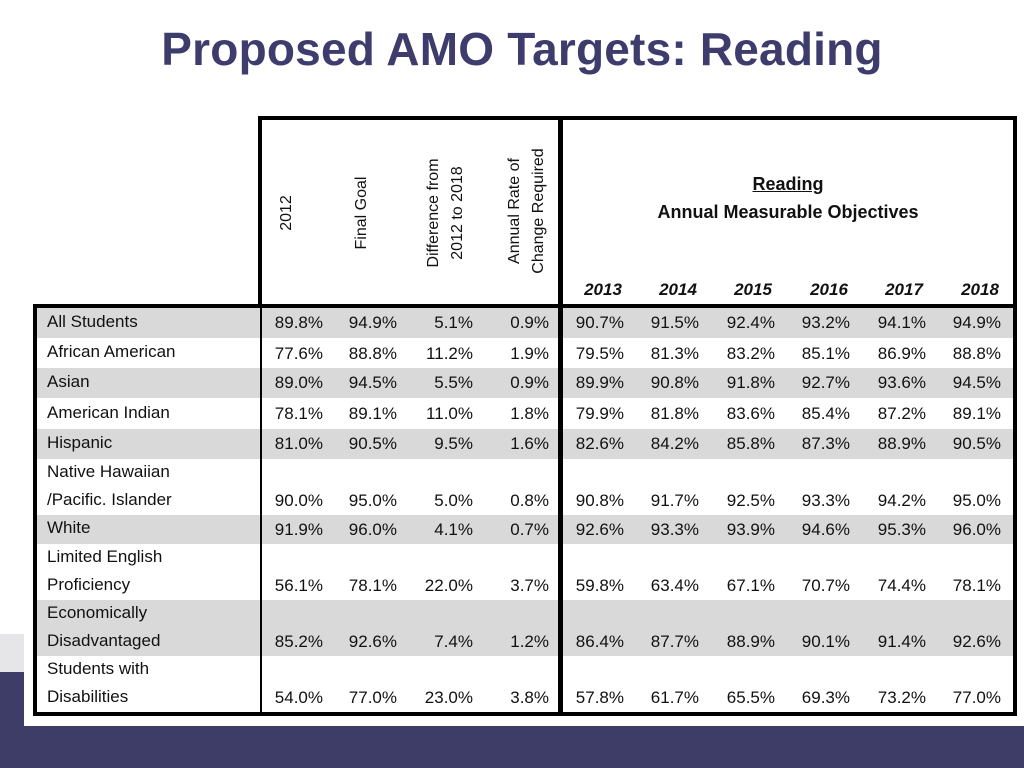 This screenshot has width=1024, height=768. Describe the element at coordinates (298, 529) in the screenshot. I see `row-value: 91.9%` at that location.